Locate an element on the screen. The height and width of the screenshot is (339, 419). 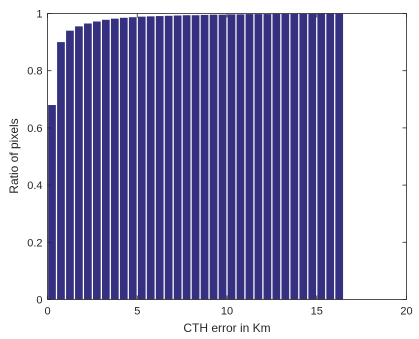
x-tick-label: 20 is located at coordinates (406, 312).